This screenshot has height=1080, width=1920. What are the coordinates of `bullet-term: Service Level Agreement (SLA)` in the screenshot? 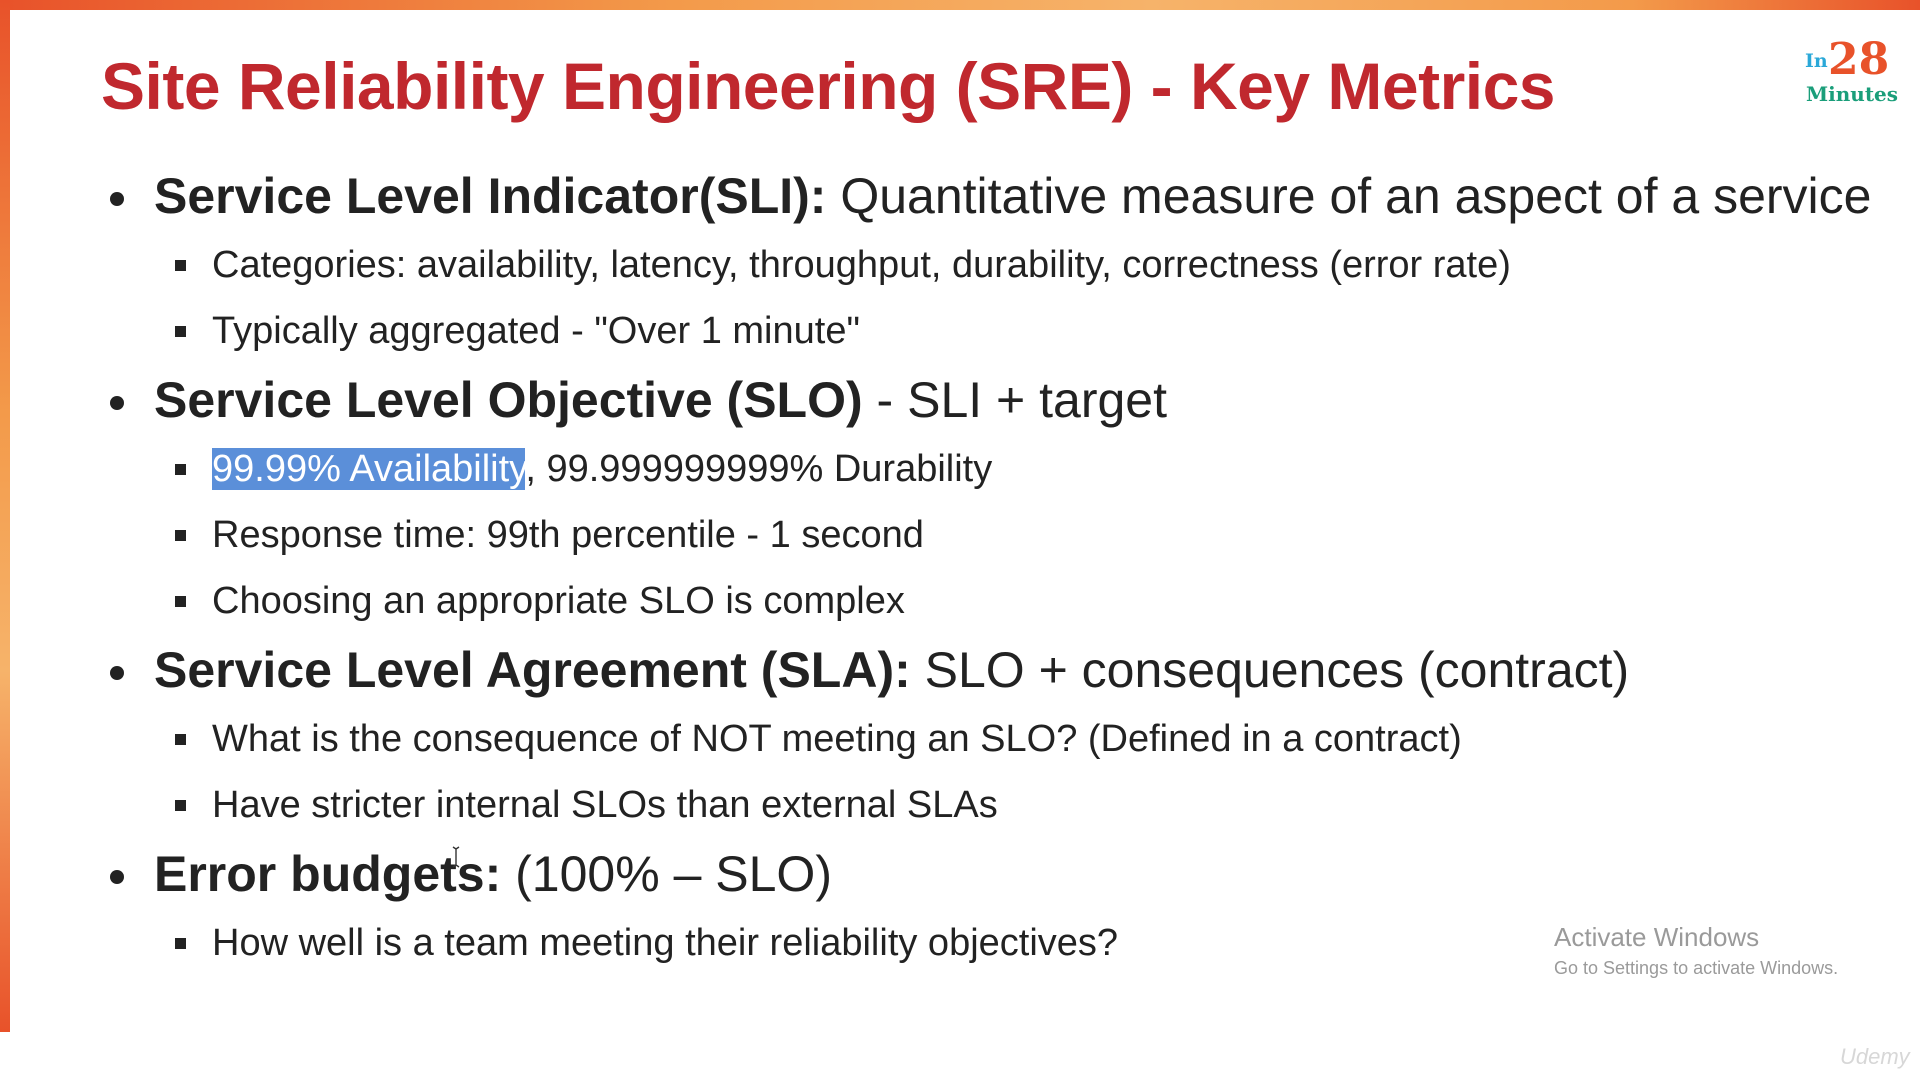 It's located at (524, 670).